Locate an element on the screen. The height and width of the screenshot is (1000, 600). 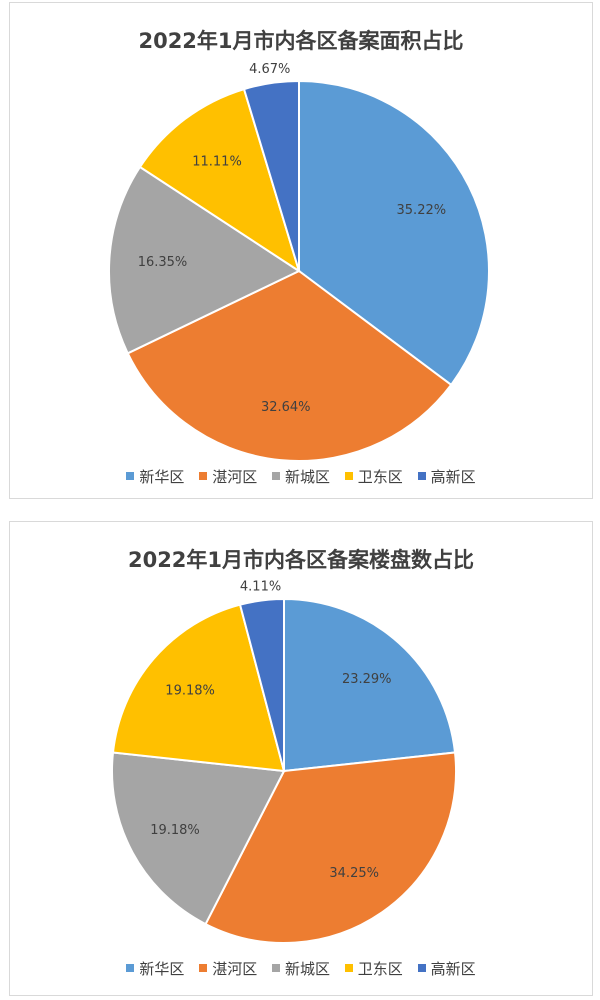
chart-title: 2022年1月市内各区备案面积占比 is located at coordinates (301, 41).